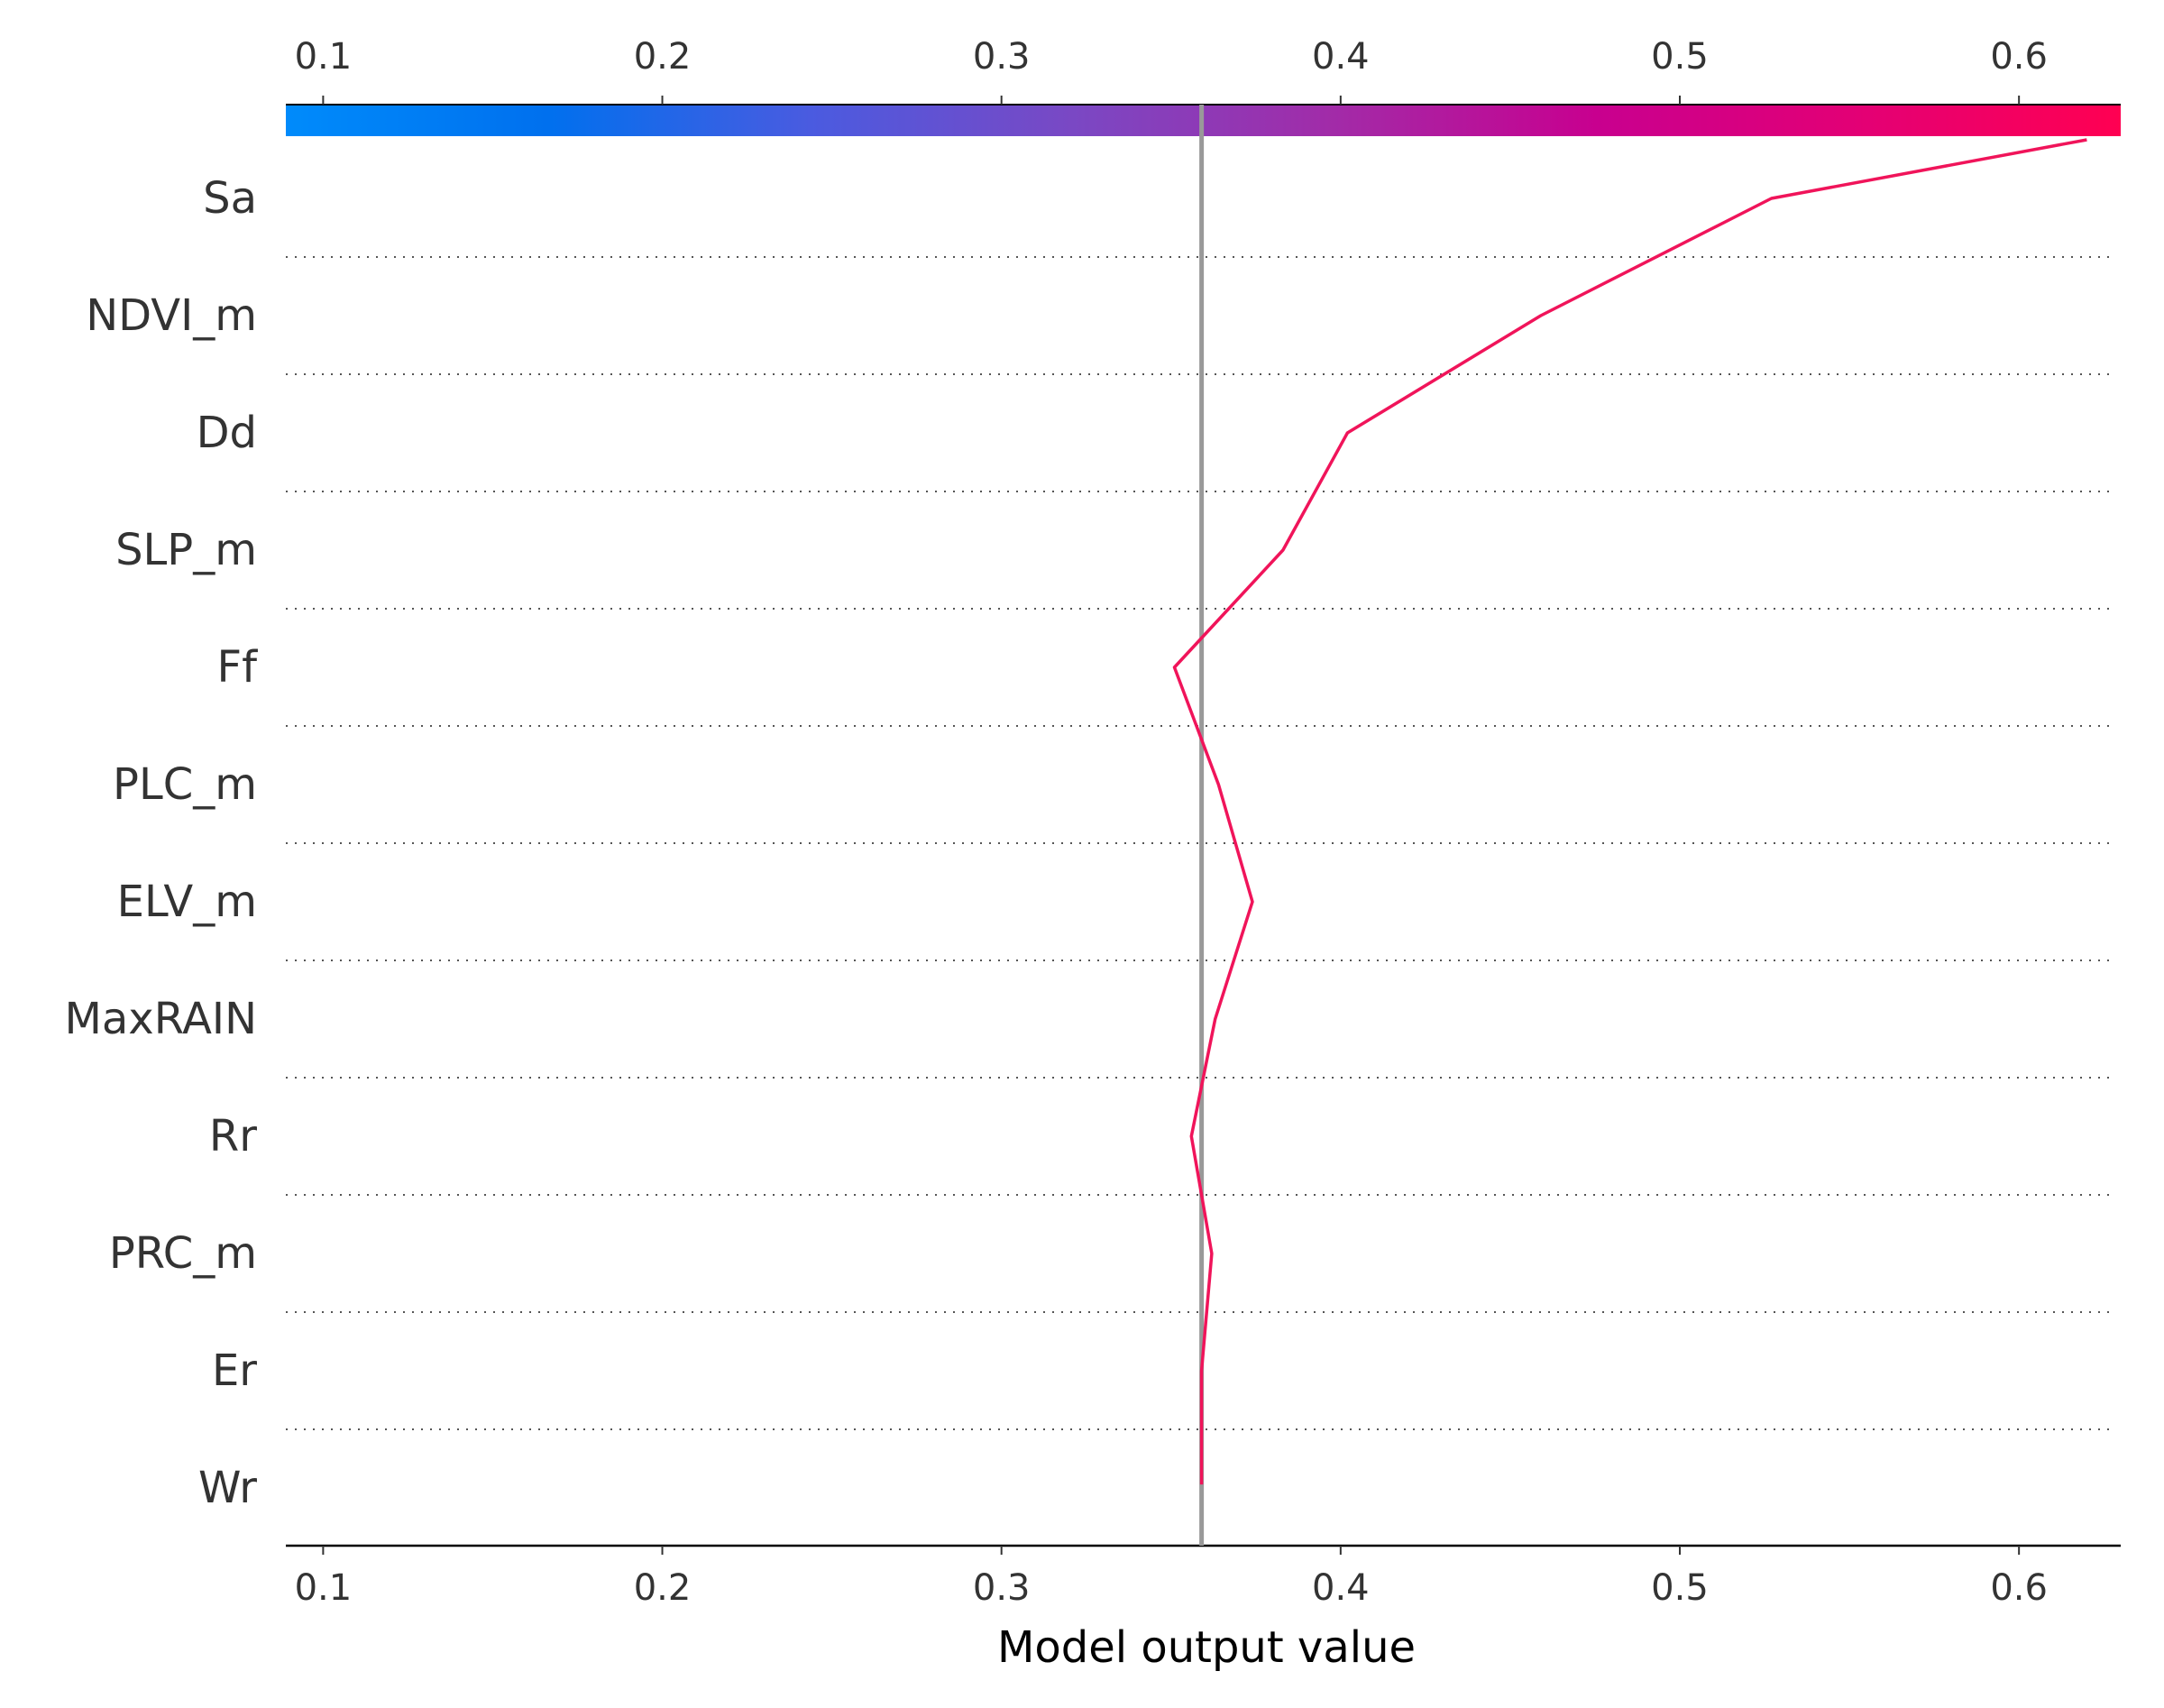 The image size is (2164, 1708). Describe the element at coordinates (1680, 1588) in the screenshot. I see `bottom-tick-label: 0.5` at that location.